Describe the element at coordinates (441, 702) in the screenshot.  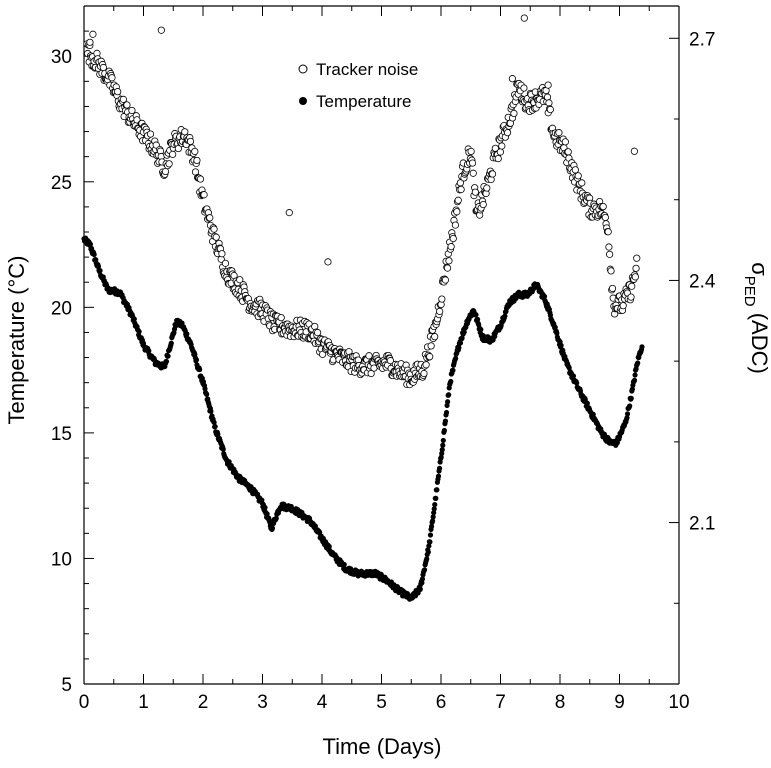
I see `x-tick-label: 6` at that location.